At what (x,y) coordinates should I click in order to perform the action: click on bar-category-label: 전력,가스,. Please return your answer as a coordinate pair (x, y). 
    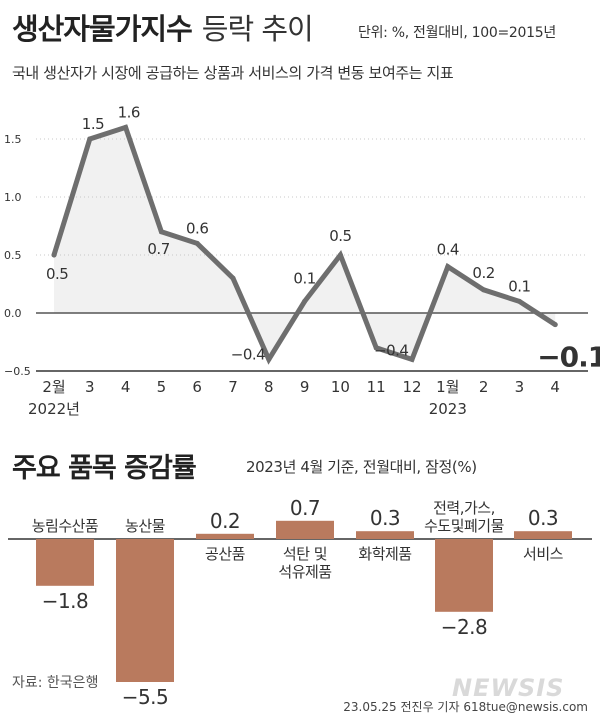
    Looking at the image, I should click on (464, 508).